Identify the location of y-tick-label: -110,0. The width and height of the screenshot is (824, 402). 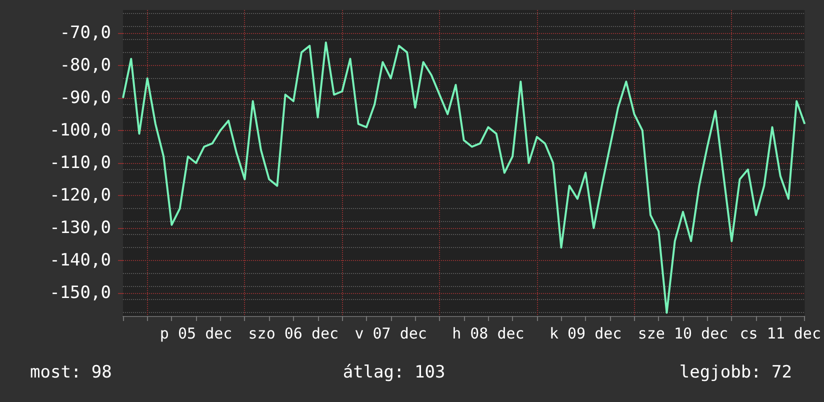
(80, 163).